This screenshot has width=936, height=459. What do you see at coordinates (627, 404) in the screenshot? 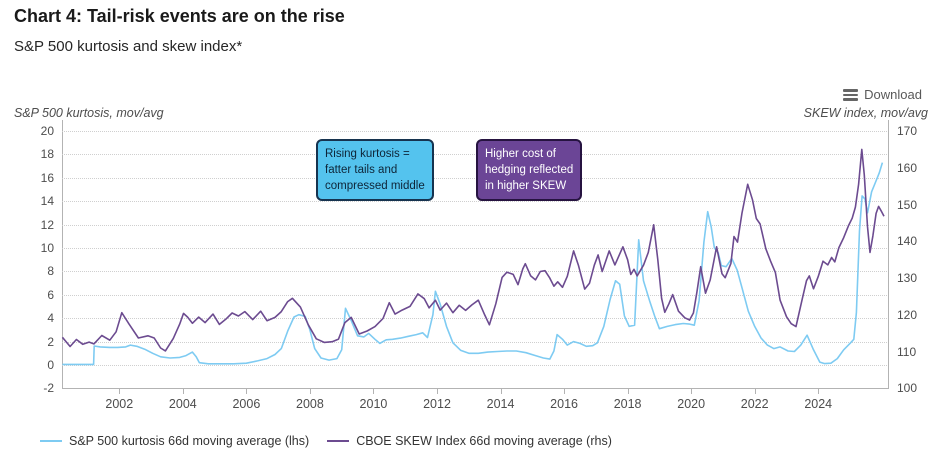
I see `x-axis-label: 2018` at bounding box center [627, 404].